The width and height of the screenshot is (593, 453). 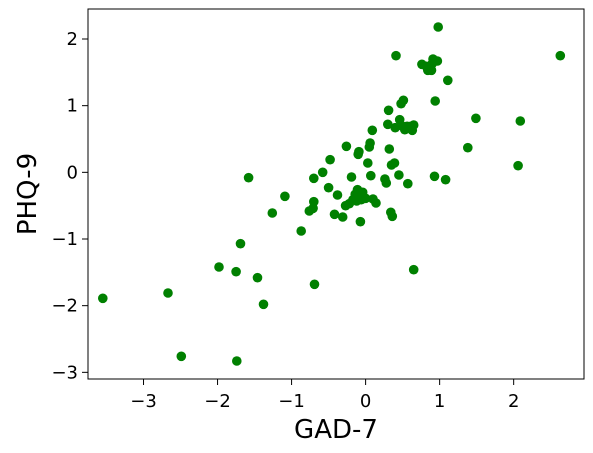 What do you see at coordinates (72, 172) in the screenshot?
I see `y-tick-label: 0` at bounding box center [72, 172].